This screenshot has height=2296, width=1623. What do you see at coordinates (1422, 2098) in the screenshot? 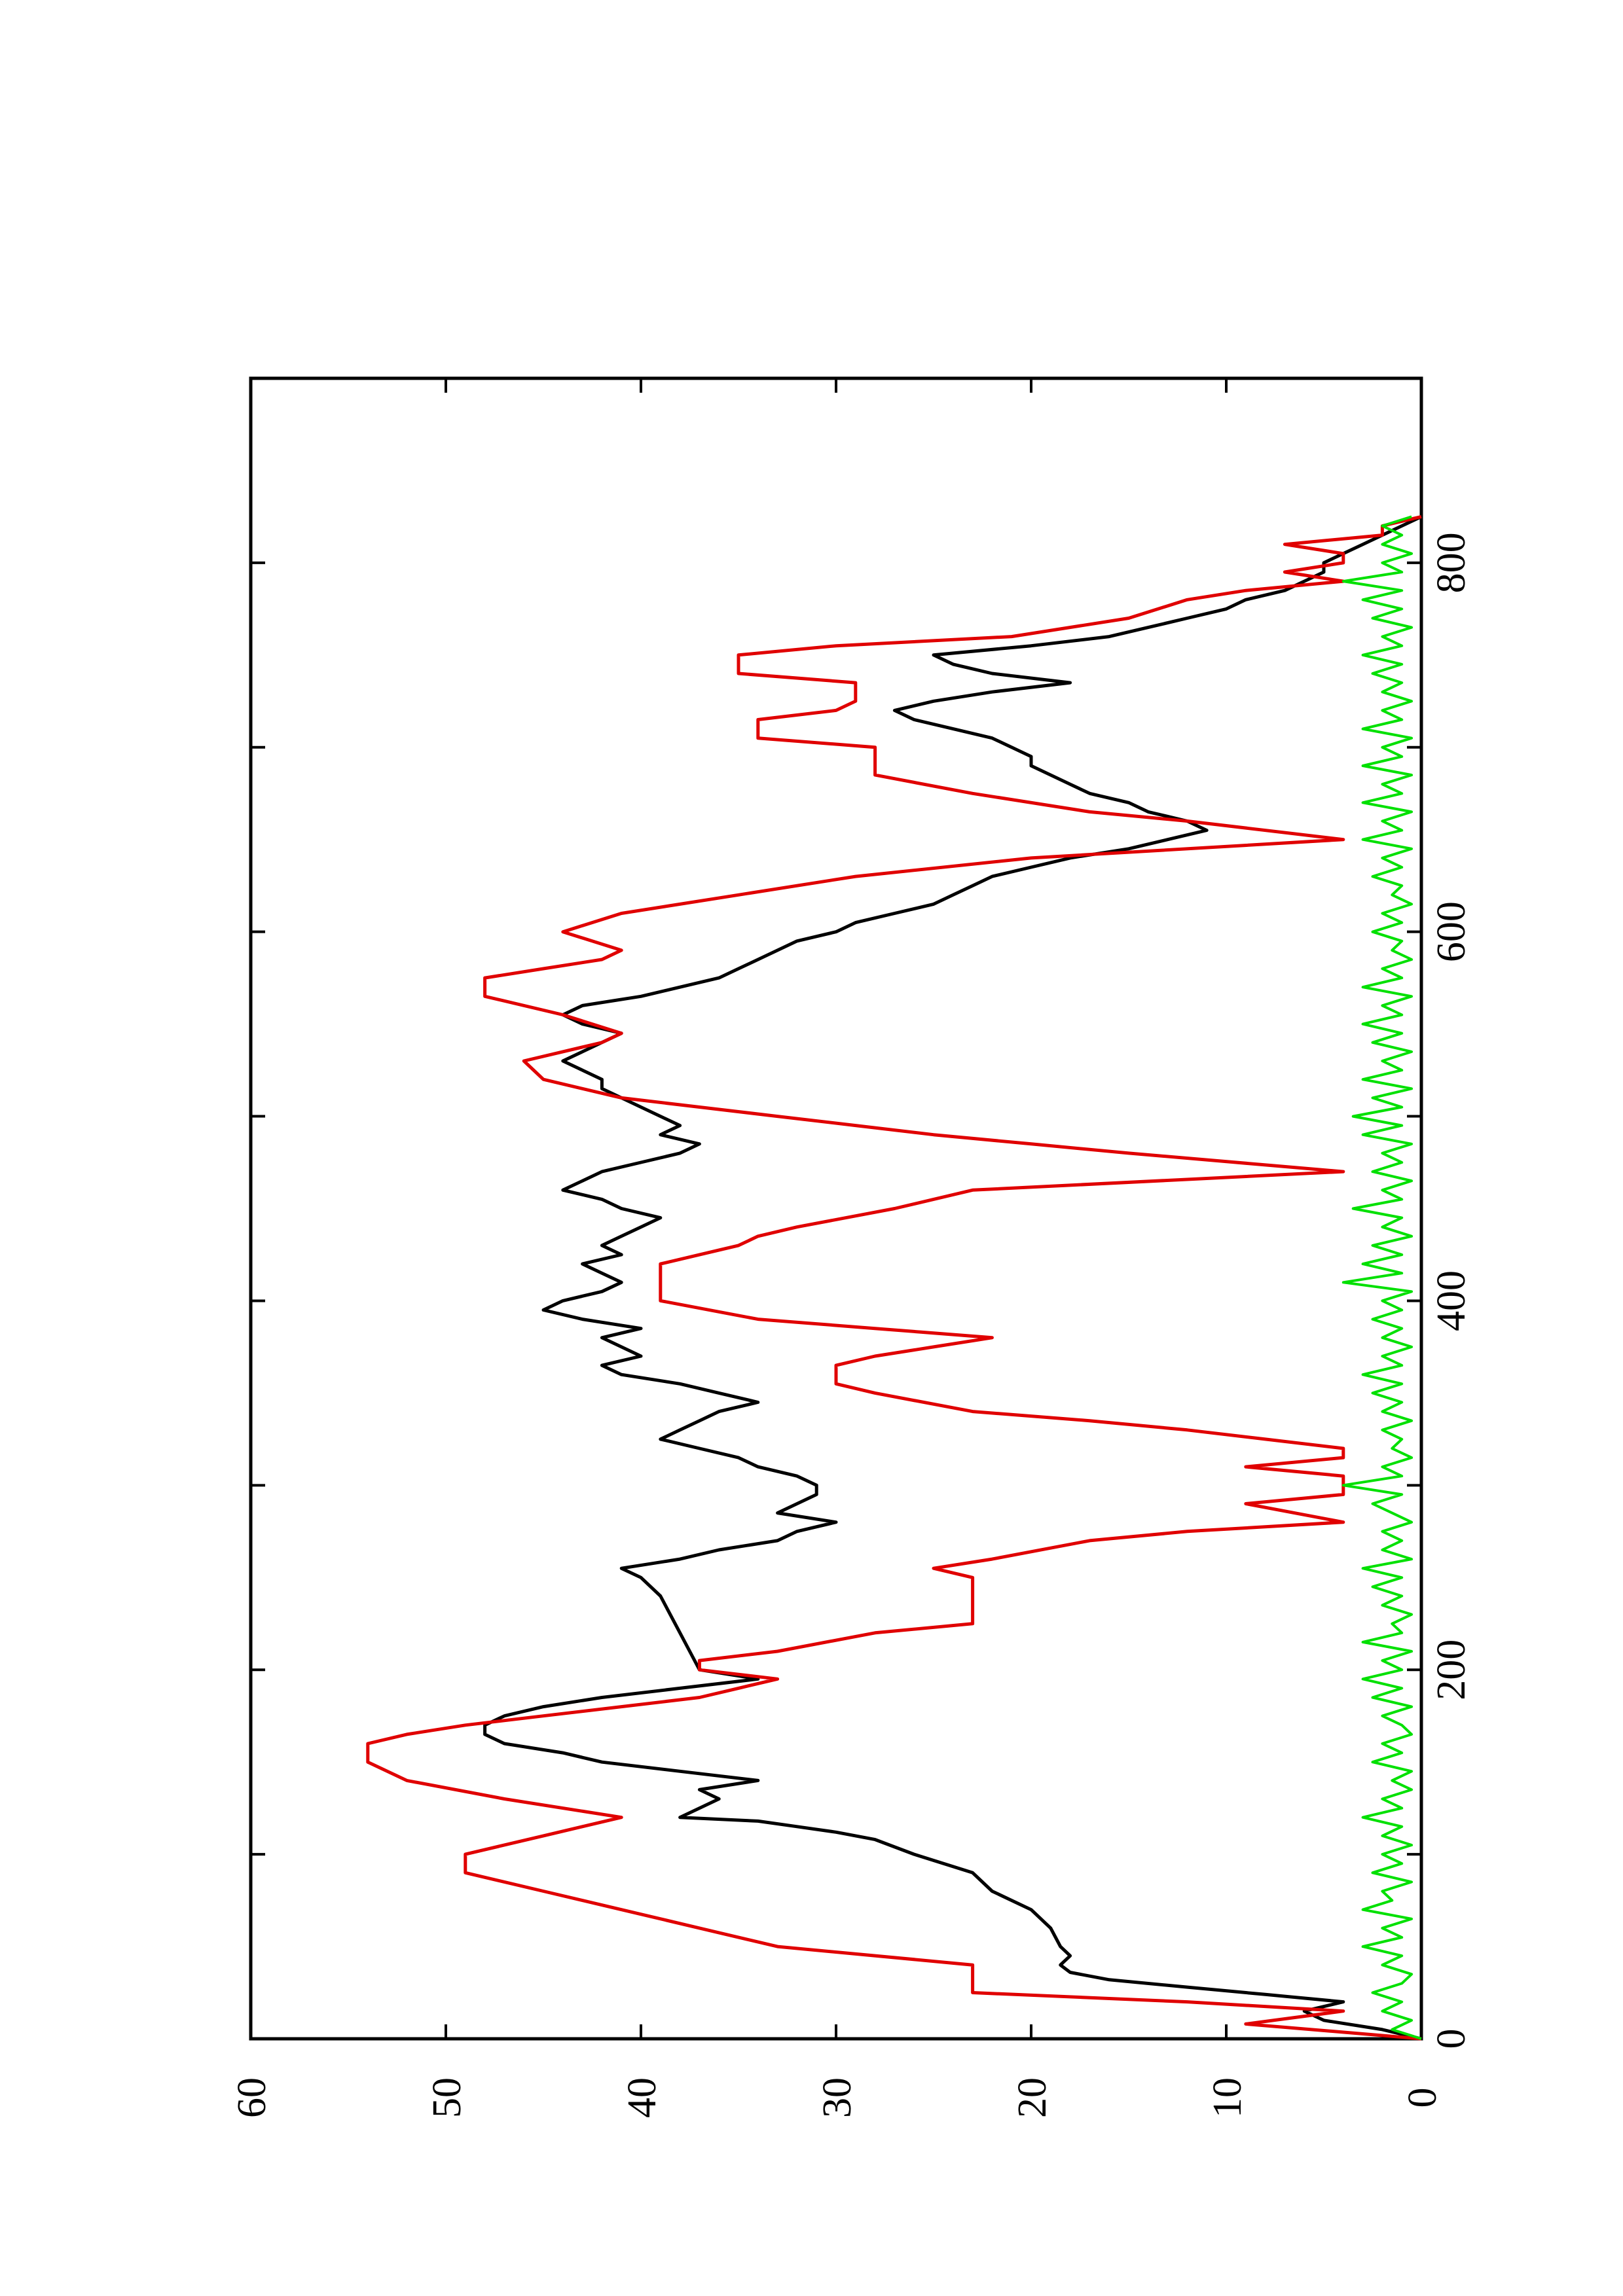
I see `y-tick-label: 0` at bounding box center [1422, 2098].